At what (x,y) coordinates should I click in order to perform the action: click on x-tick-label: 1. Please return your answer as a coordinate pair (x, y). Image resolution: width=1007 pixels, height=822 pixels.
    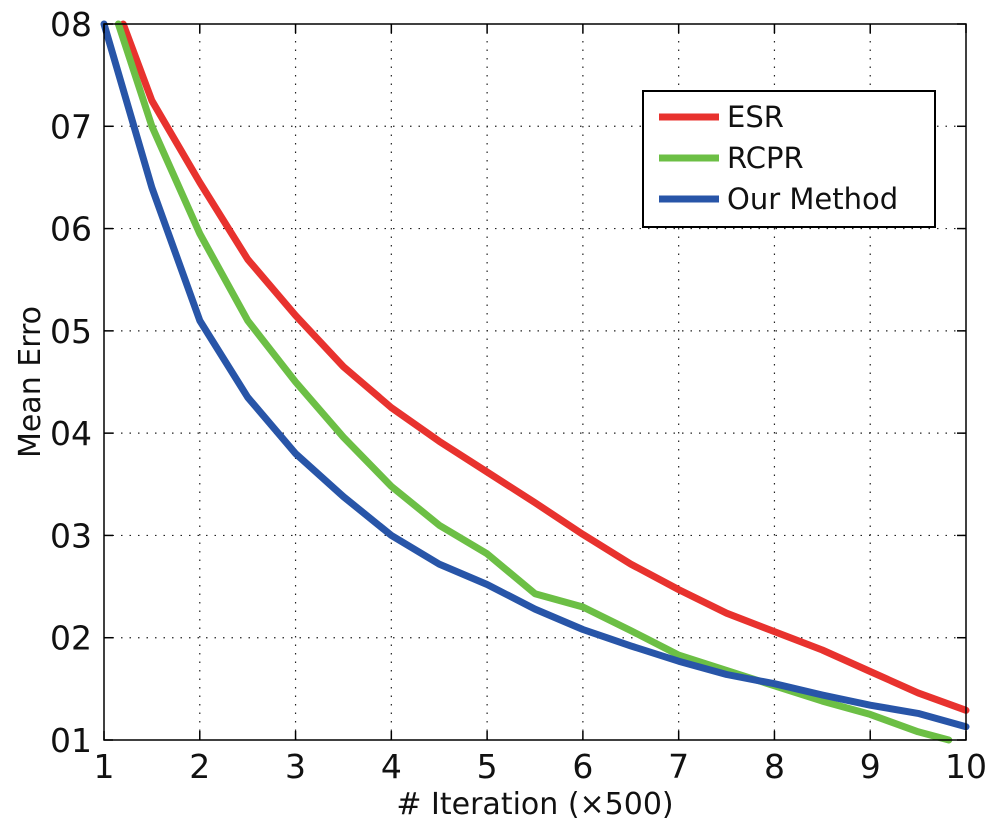
    Looking at the image, I should click on (104, 766).